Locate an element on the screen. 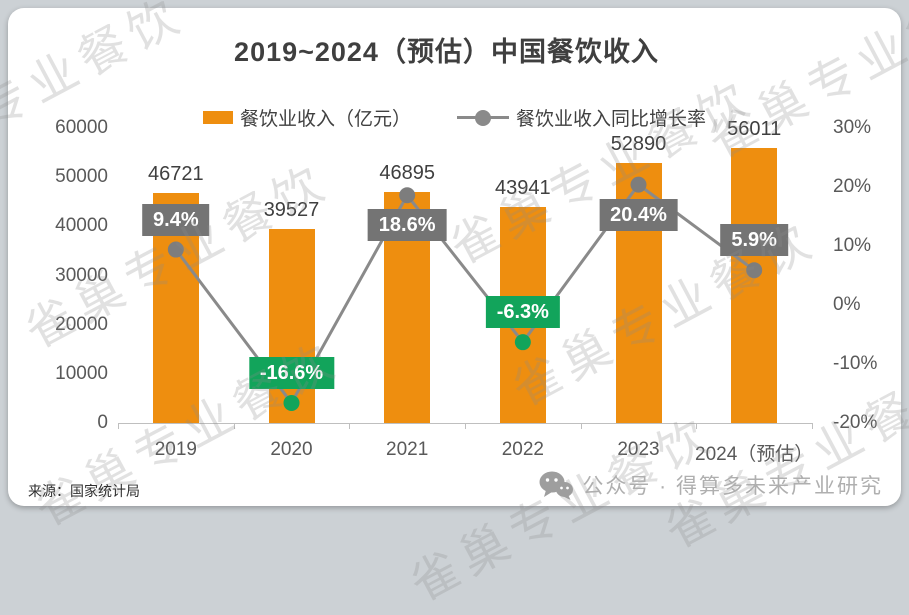 The image size is (909, 615). left-axis-tick-label: 10000 is located at coordinates (81, 373).